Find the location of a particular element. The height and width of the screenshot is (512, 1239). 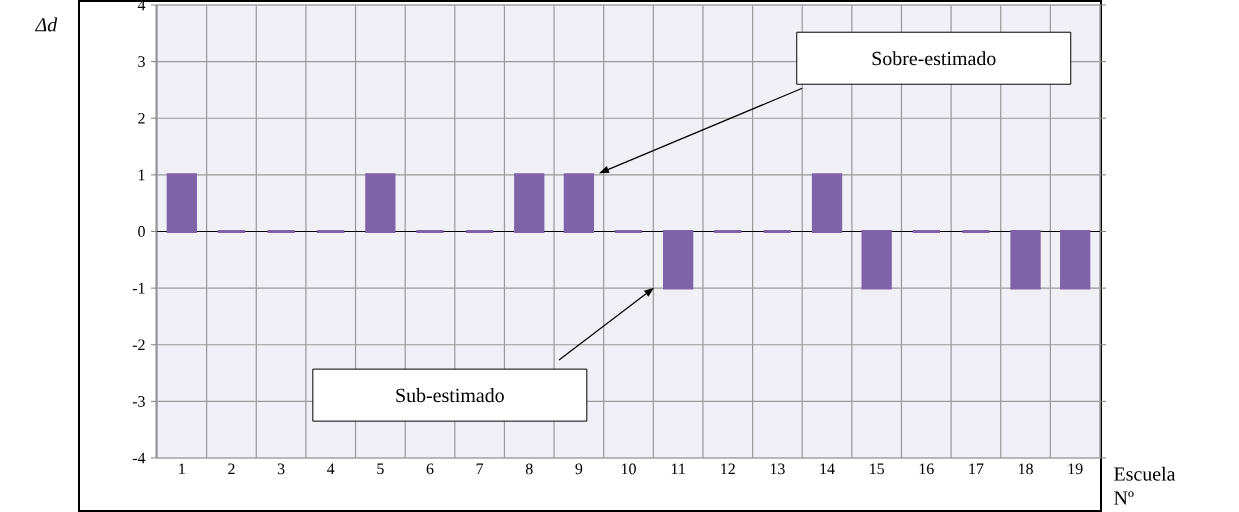

y-tick-label: -1 is located at coordinates (138, 288).